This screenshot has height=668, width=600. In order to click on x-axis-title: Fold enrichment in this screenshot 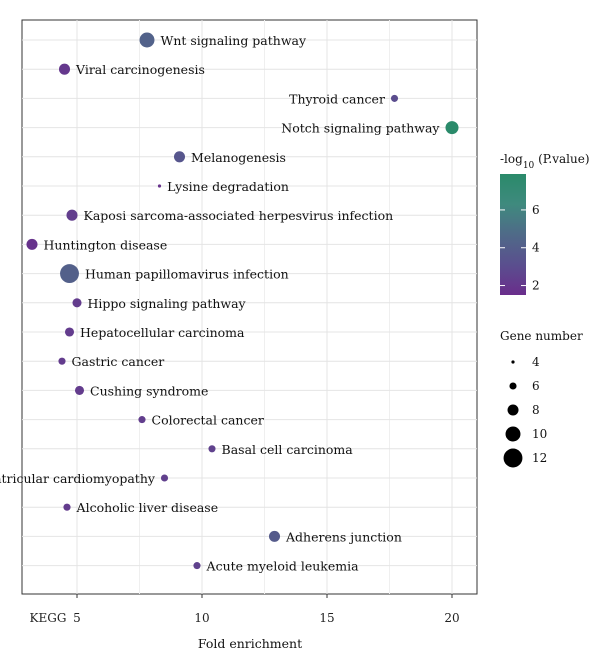, I will do `click(250, 643)`.